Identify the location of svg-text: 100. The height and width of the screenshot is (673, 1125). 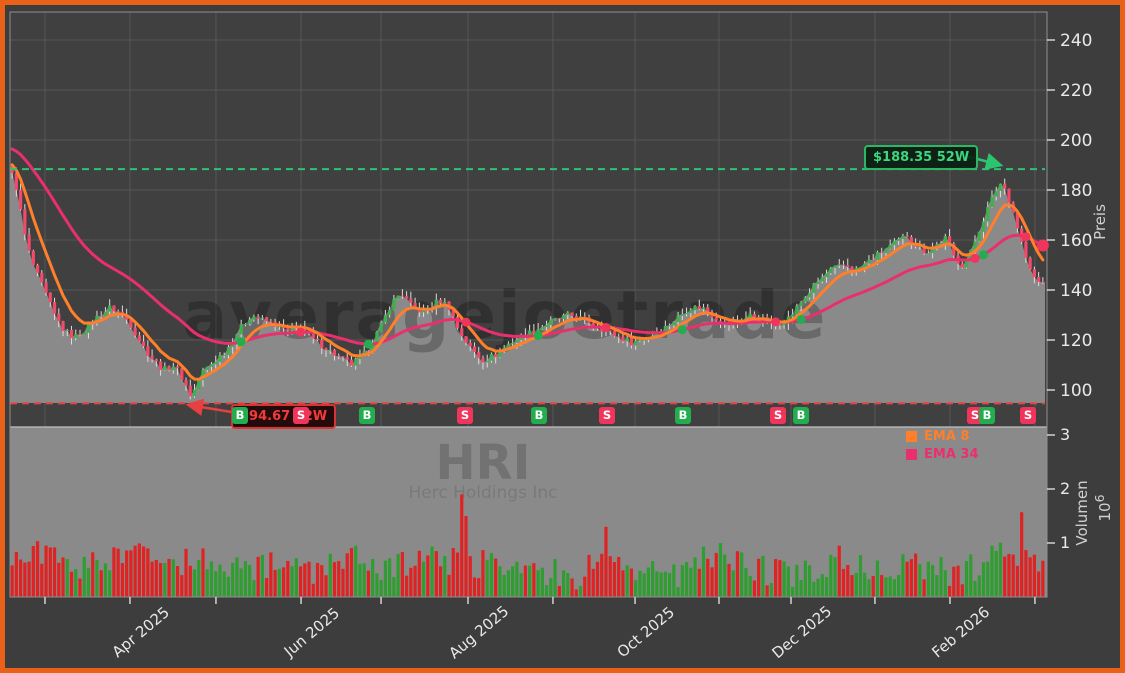
(1076, 391).